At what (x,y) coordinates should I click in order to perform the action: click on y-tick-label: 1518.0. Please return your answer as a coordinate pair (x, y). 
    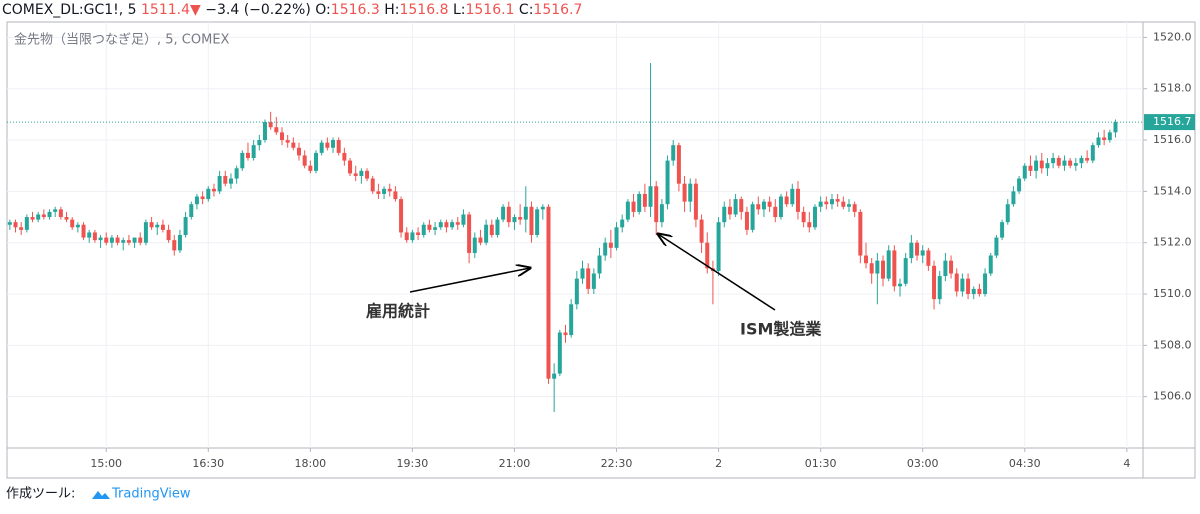
    Looking at the image, I should click on (1172, 88).